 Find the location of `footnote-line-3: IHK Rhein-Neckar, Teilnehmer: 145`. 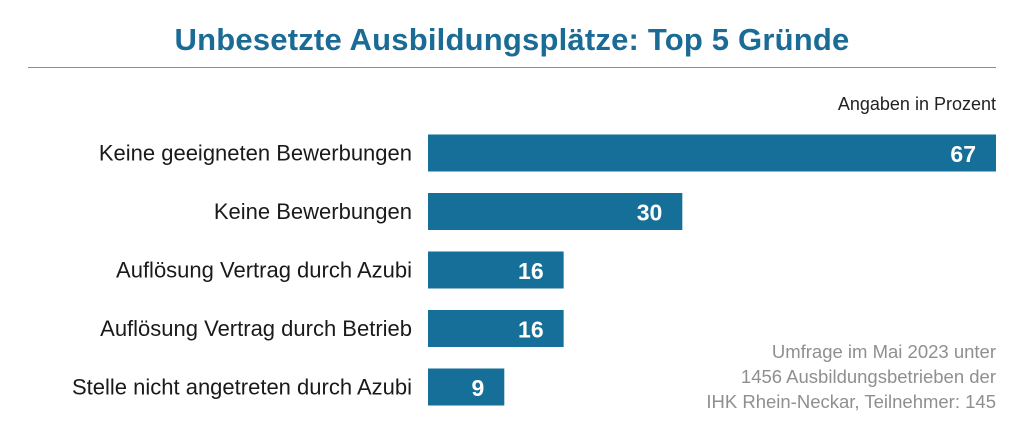

footnote-line-3: IHK Rhein-Neckar, Teilnehmer: 145 is located at coordinates (851, 401).